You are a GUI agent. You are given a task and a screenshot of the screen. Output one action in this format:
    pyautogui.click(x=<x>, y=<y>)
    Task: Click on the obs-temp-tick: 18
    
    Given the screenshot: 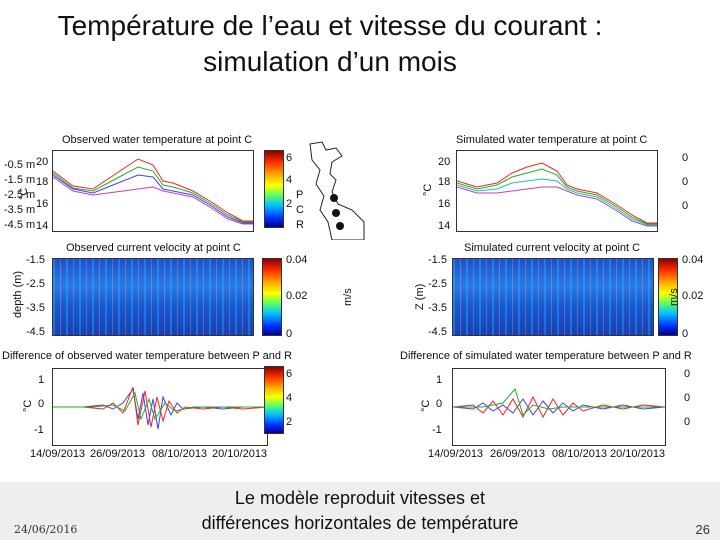 What is the action you would take?
    pyautogui.click(x=42, y=182)
    